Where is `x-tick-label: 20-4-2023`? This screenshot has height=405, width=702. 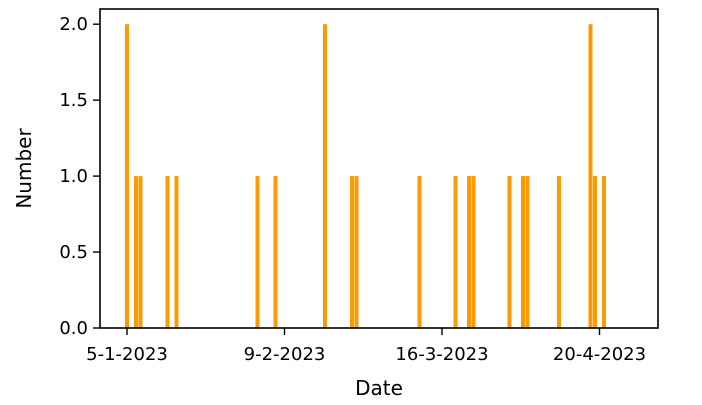
x-tick-label: 20-4-2023 is located at coordinates (599, 354).